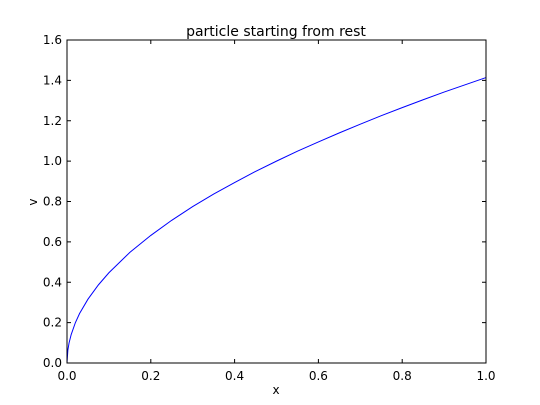  I want to click on x-tick-label-0: 0.0, so click(66, 376).